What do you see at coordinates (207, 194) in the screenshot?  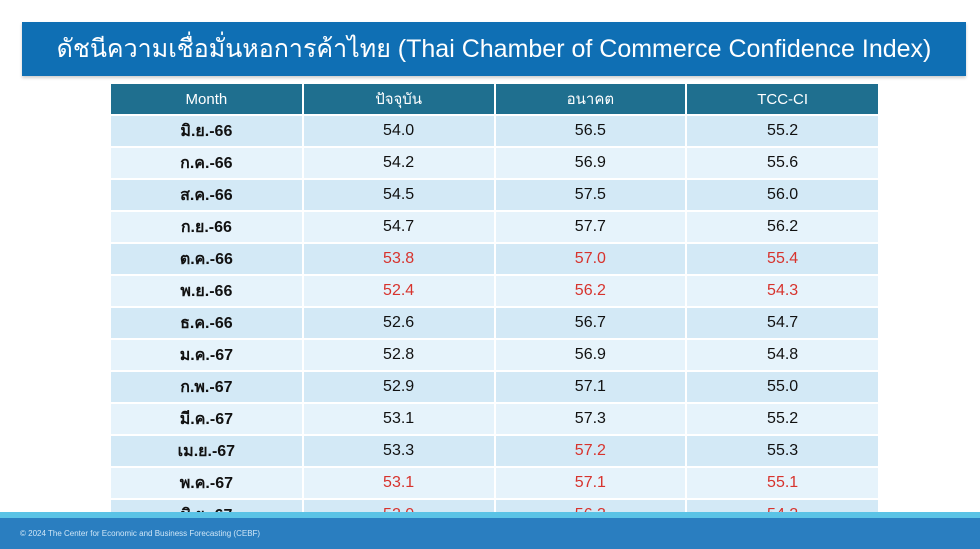 I see `month-cell: ส.ค.-66` at bounding box center [207, 194].